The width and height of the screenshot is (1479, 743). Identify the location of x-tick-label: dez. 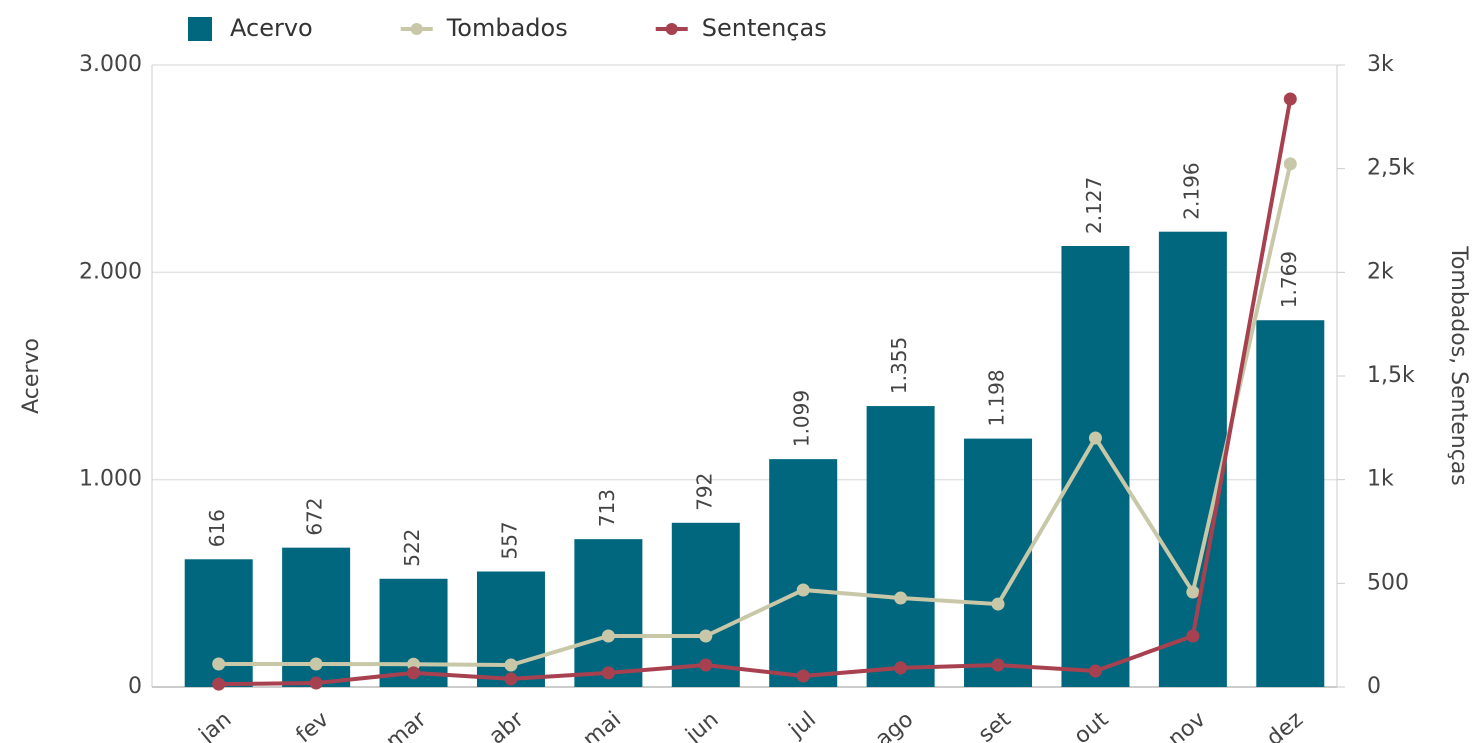
(1285, 725).